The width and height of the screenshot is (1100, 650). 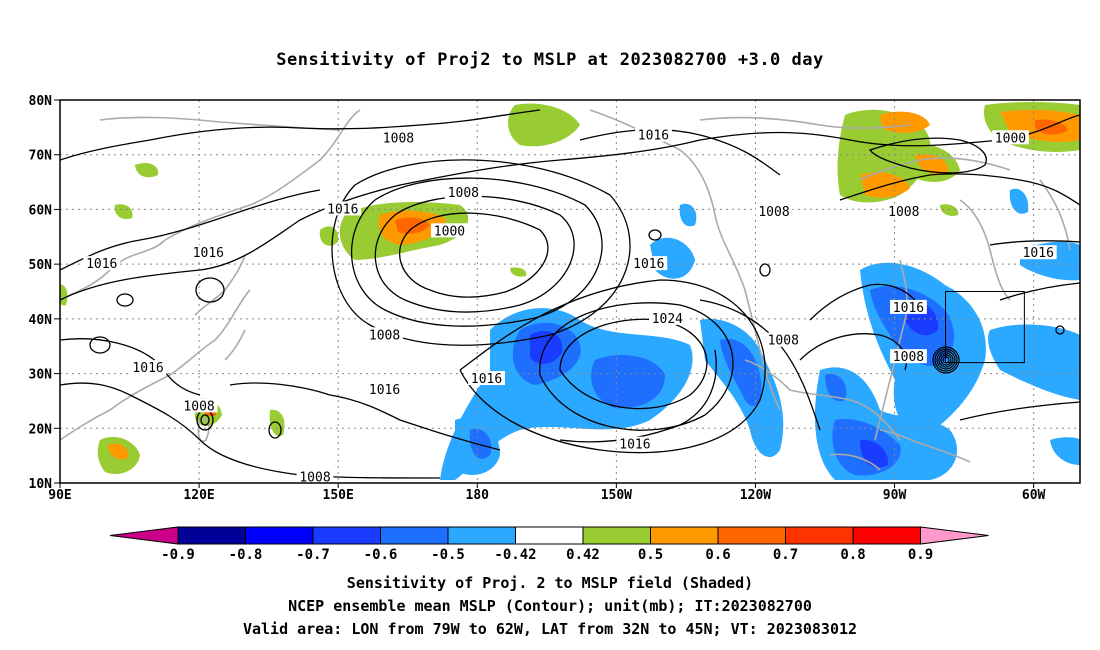 What do you see at coordinates (144, 535) in the screenshot?
I see `colorbar-low-extension` at bounding box center [144, 535].